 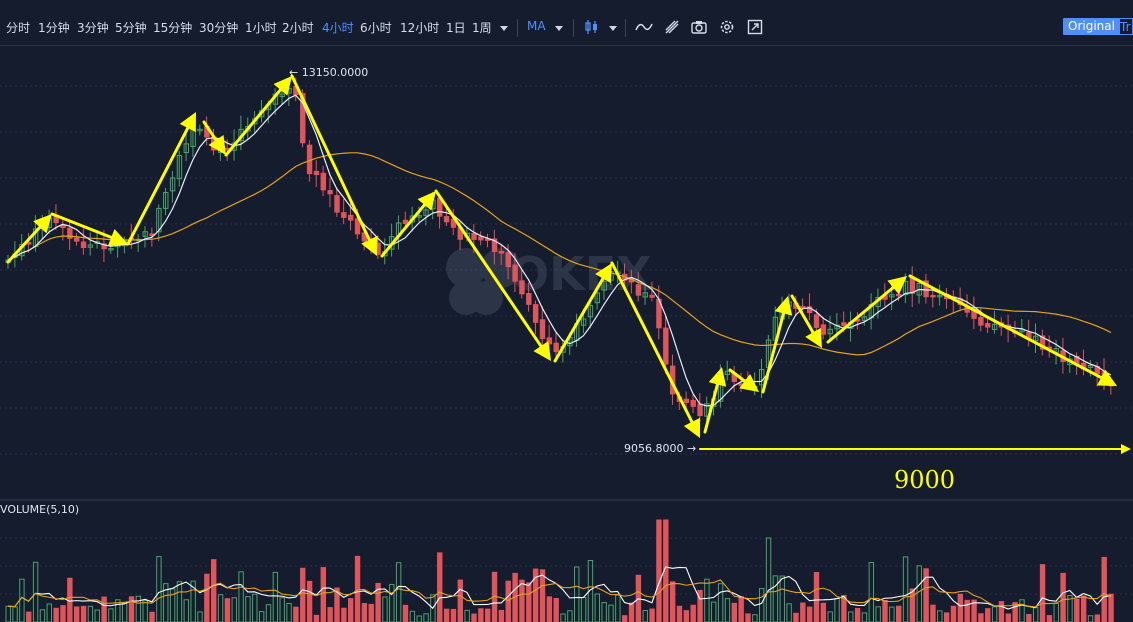 What do you see at coordinates (420, 28) in the screenshot?
I see `interval-option: 12小时` at bounding box center [420, 28].